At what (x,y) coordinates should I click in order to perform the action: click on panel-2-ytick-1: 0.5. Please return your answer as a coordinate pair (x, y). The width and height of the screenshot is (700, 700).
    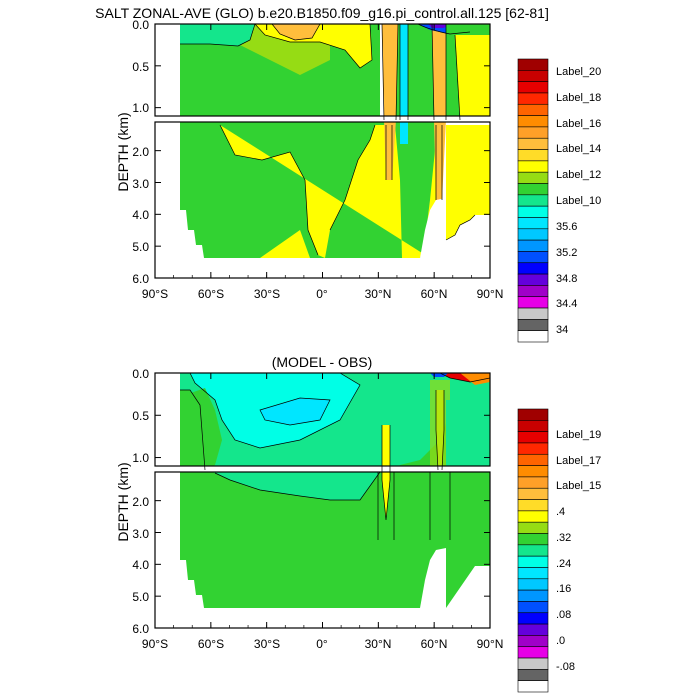
    Looking at the image, I should click on (140, 416).